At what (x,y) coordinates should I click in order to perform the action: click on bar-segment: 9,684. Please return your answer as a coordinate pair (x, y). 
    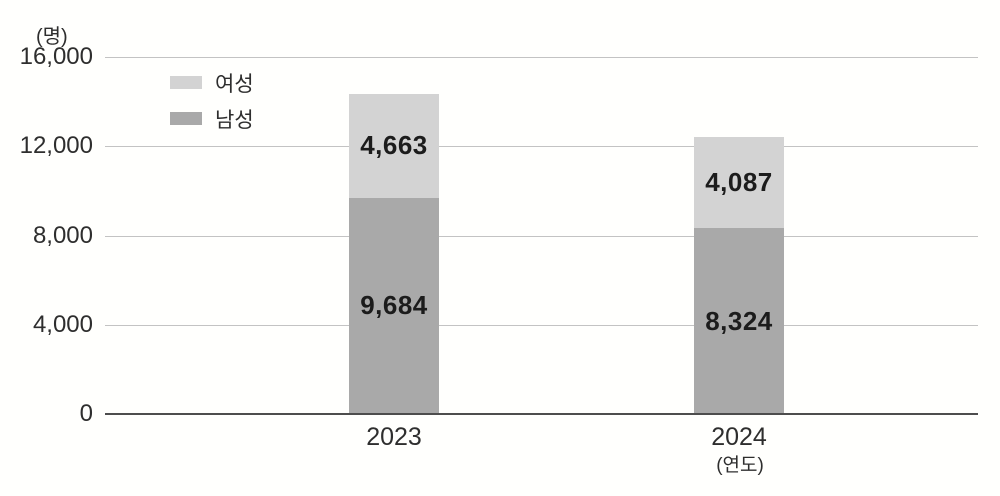
    Looking at the image, I should click on (394, 305).